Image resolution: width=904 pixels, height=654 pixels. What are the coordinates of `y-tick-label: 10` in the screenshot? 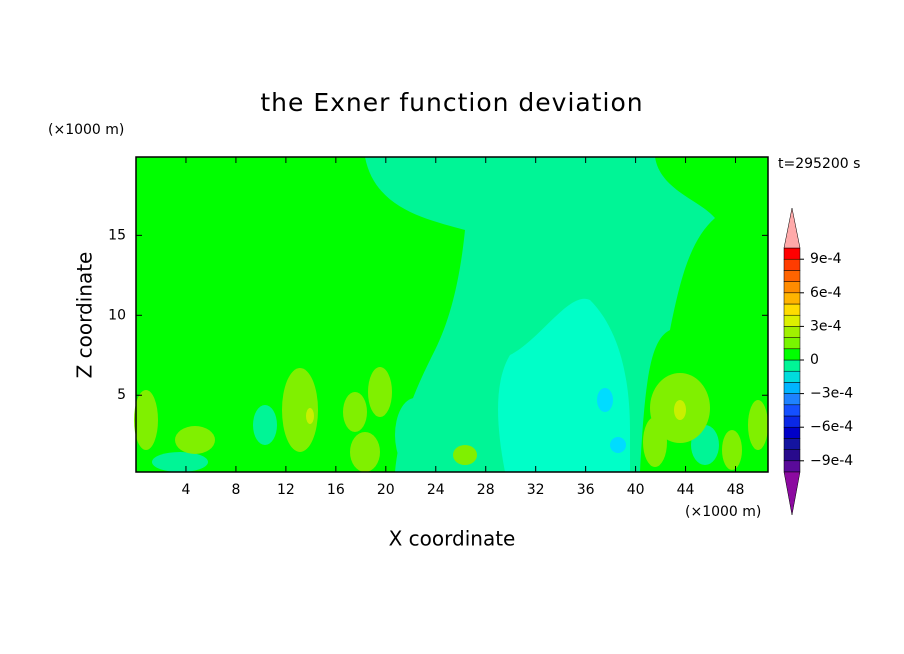 It's located at (117, 315).